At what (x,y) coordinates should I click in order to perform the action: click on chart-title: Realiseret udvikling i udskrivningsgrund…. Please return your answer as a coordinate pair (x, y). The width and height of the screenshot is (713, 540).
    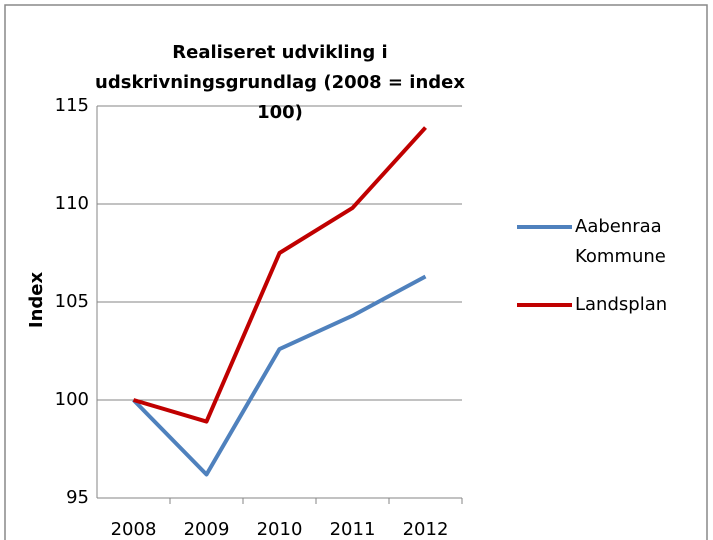
    Looking at the image, I should click on (280, 82).